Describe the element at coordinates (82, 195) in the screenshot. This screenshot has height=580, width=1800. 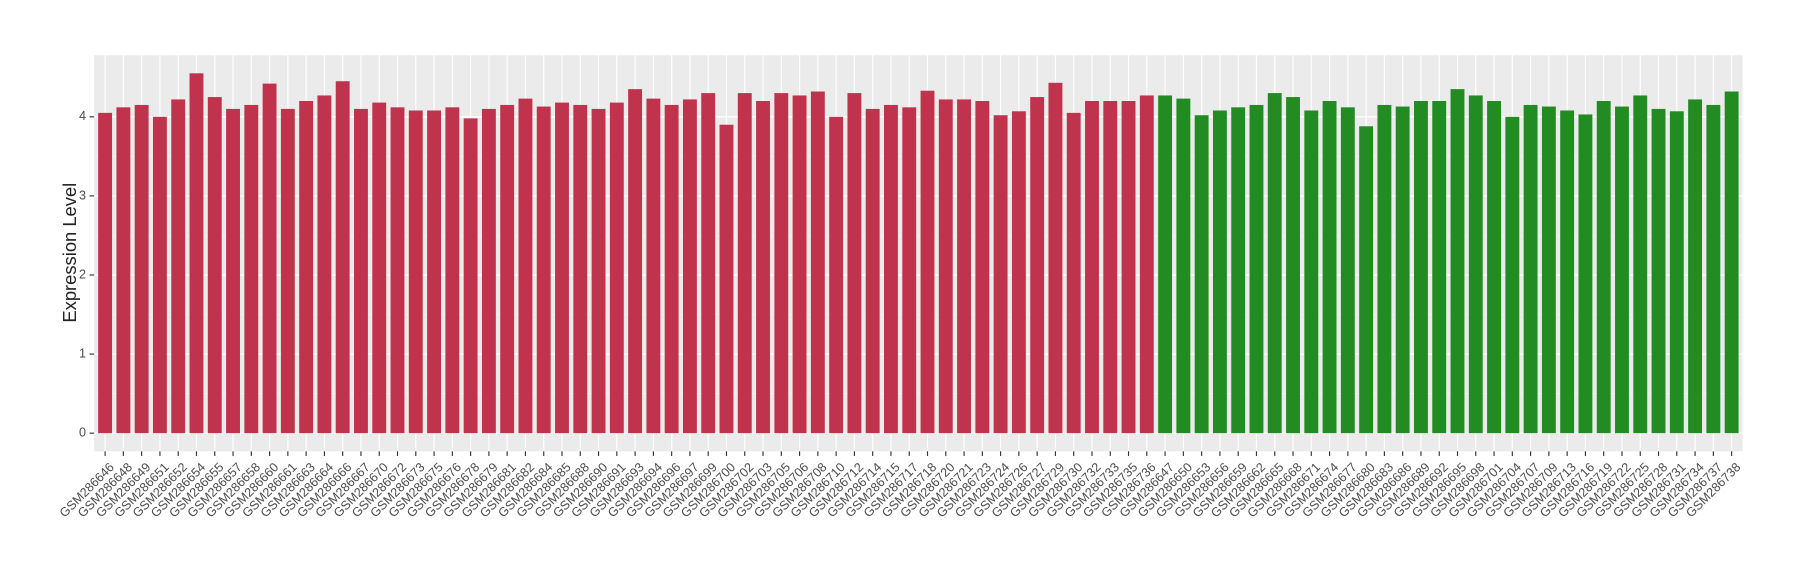
I see `y-tick-label: 3` at that location.